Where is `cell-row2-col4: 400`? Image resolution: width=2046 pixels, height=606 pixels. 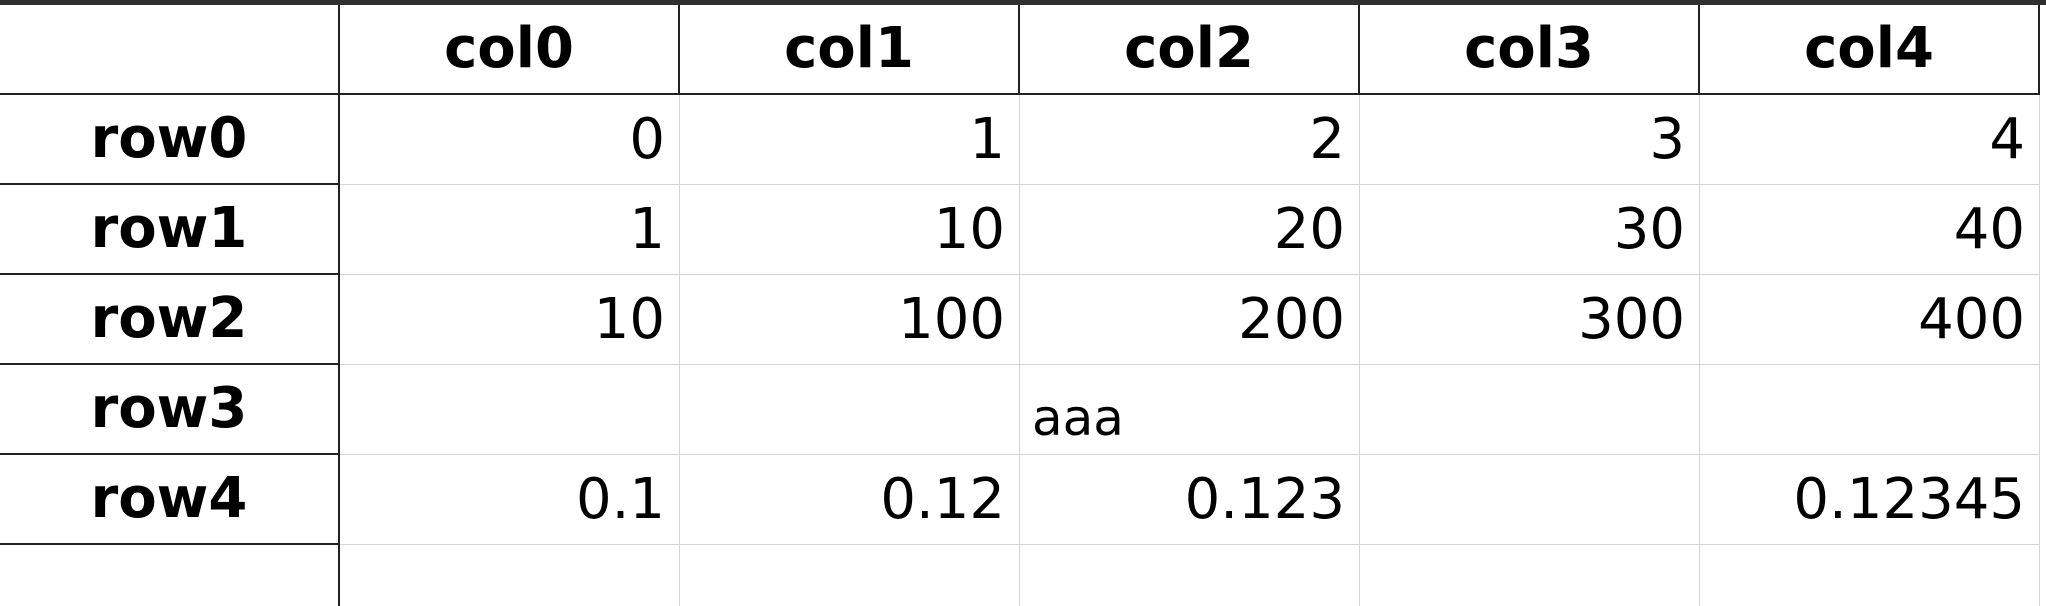
cell-row2-col4: 400 is located at coordinates (1870, 320).